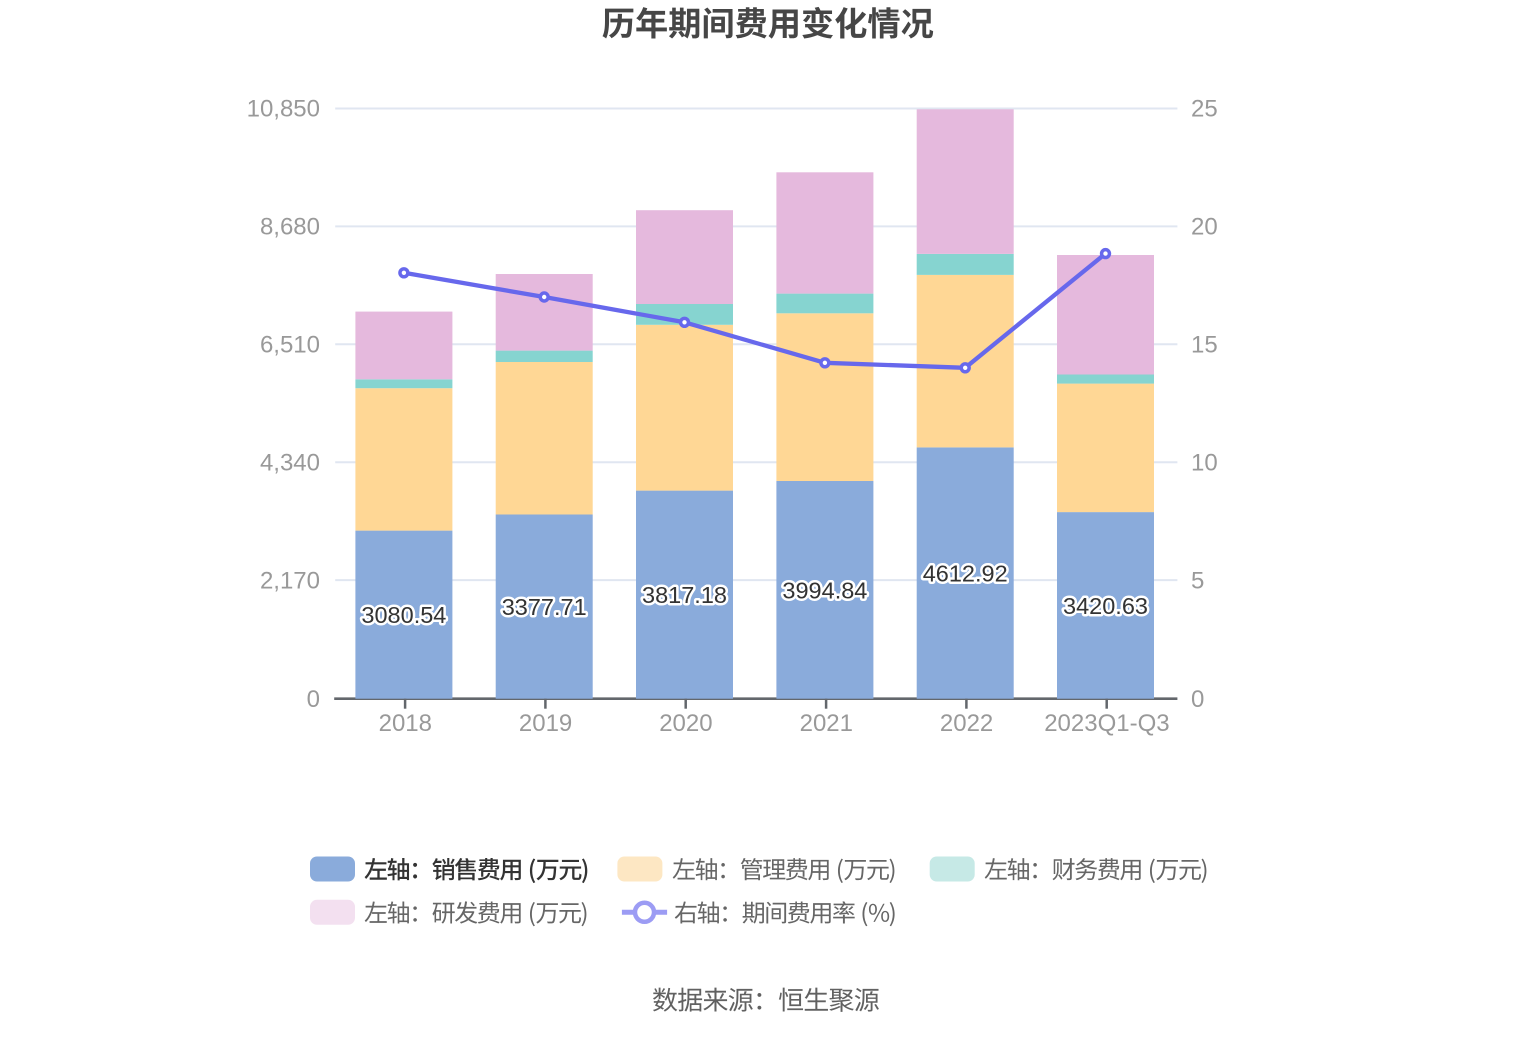 The width and height of the screenshot is (1531, 1039). Describe the element at coordinates (965, 574) in the screenshot. I see `svg-text: 4612.92` at that location.